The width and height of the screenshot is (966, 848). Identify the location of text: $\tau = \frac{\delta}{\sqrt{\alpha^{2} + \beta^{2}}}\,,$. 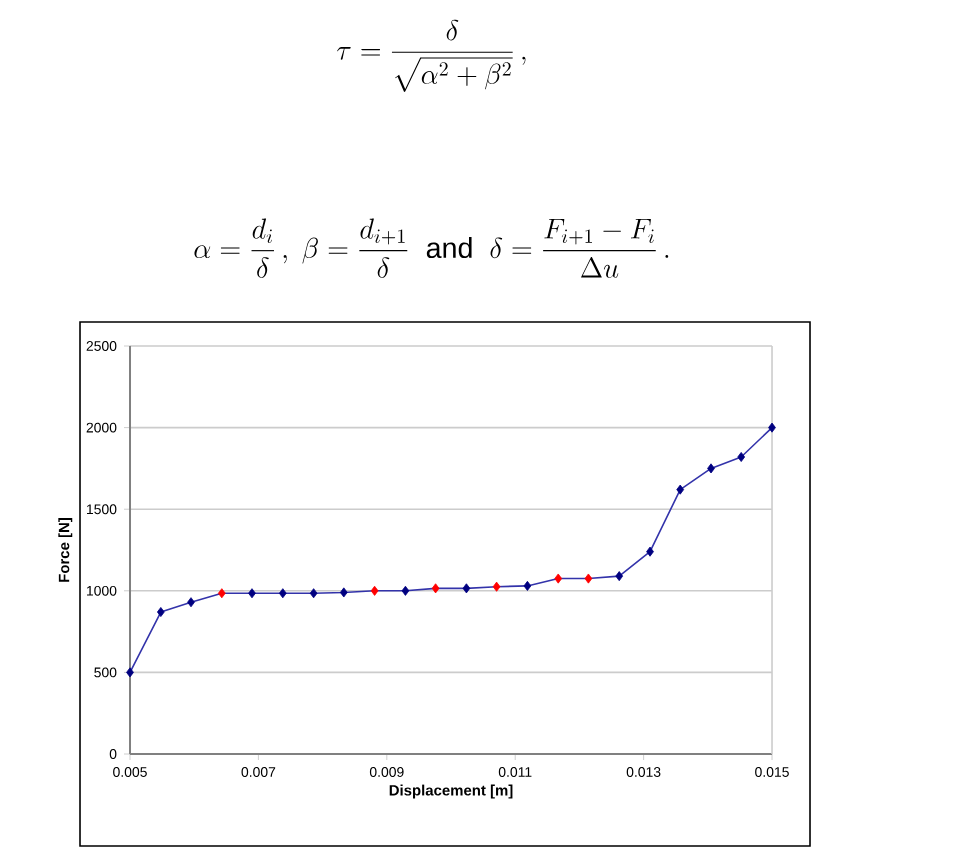
(431, 55).